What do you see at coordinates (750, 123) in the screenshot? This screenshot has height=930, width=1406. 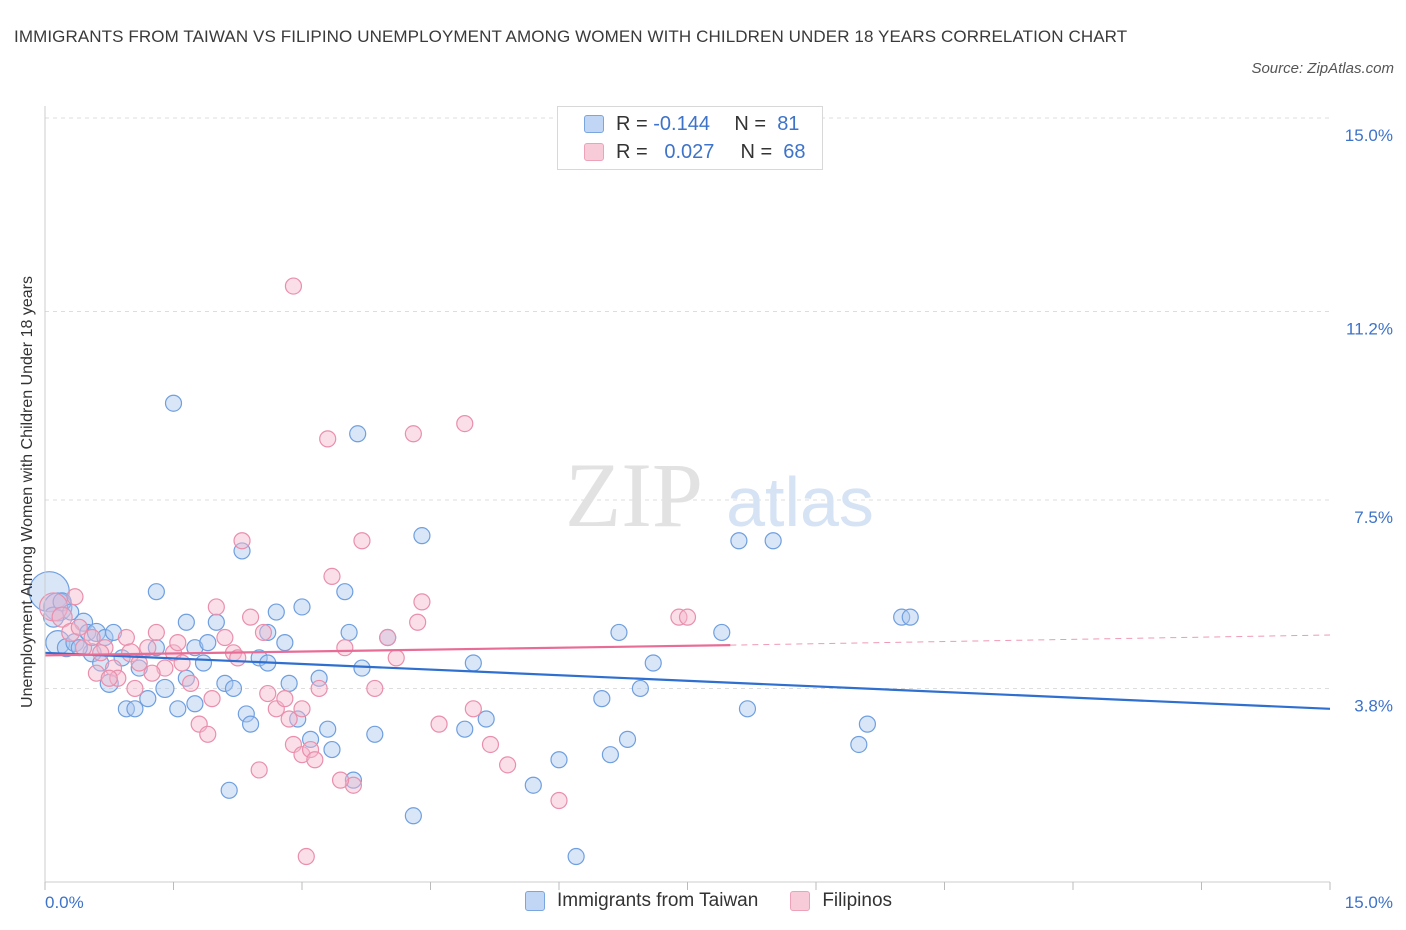 I see `taiwan-n-label: N =` at bounding box center [750, 123].